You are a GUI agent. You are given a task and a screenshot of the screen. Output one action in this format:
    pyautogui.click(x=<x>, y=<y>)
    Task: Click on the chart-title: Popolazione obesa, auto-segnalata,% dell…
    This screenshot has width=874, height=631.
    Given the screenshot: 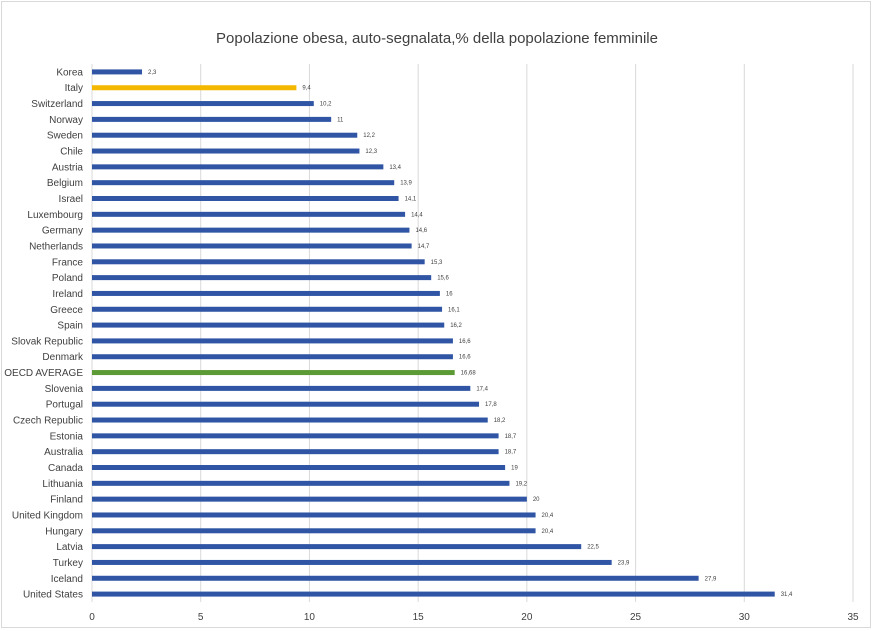 What is the action you would take?
    pyautogui.click(x=437, y=38)
    